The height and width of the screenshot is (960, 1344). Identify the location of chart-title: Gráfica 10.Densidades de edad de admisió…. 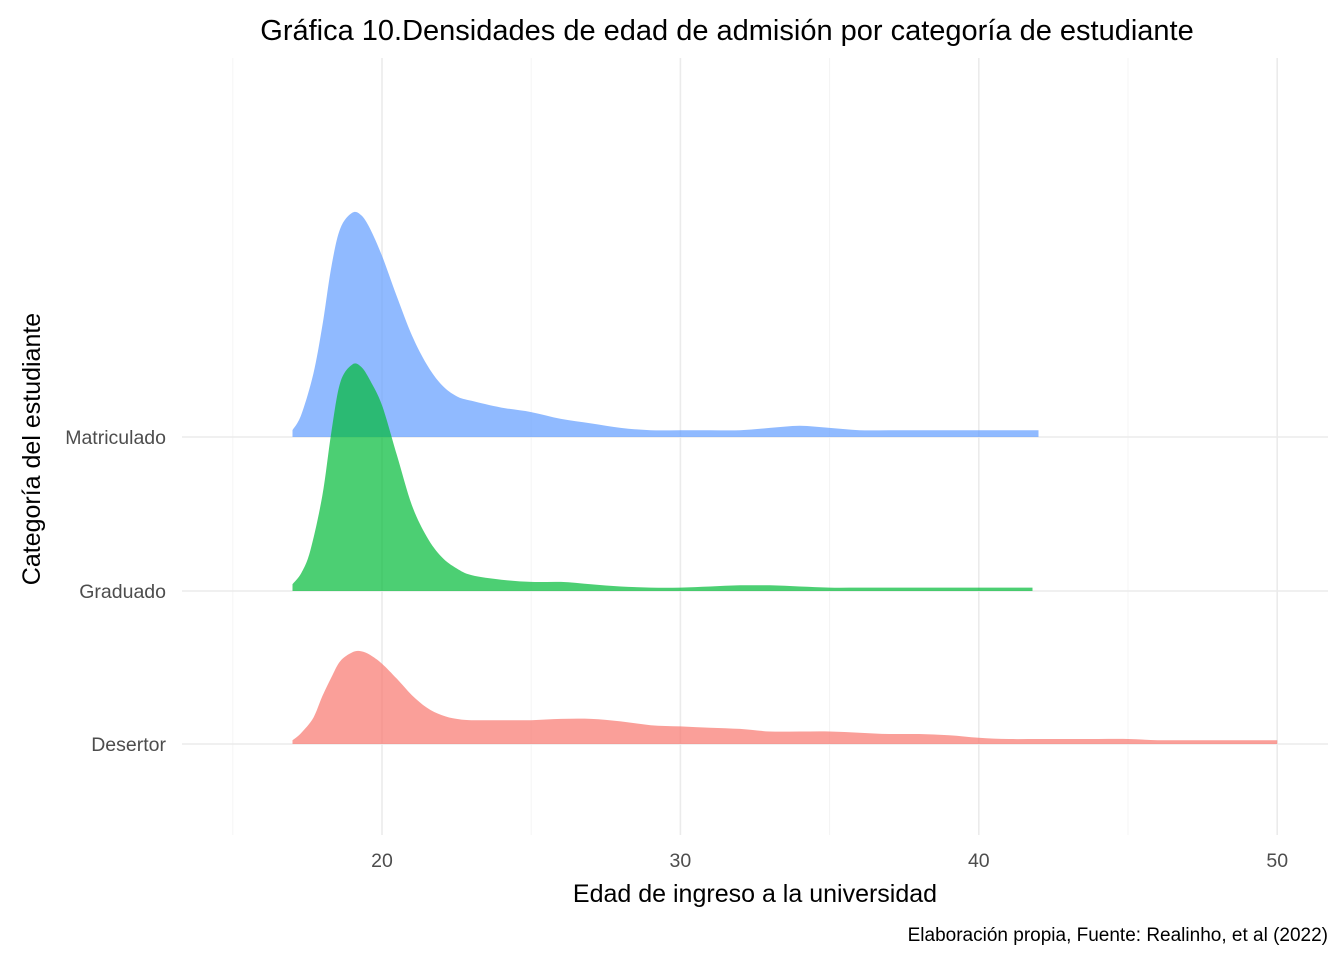
(726, 31).